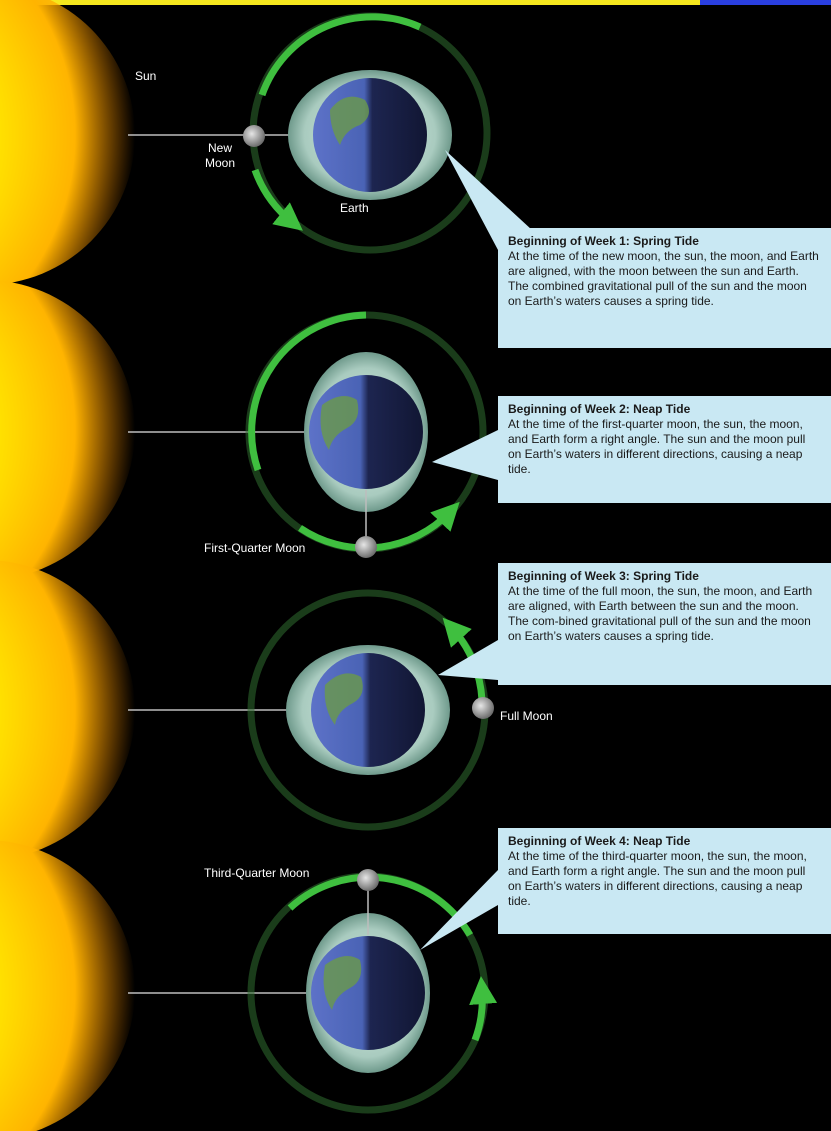 The width and height of the screenshot is (831, 1131). Describe the element at coordinates (603, 241) in the screenshot. I see `callout-title: Beginning of Week 1: Spring Tide` at that location.